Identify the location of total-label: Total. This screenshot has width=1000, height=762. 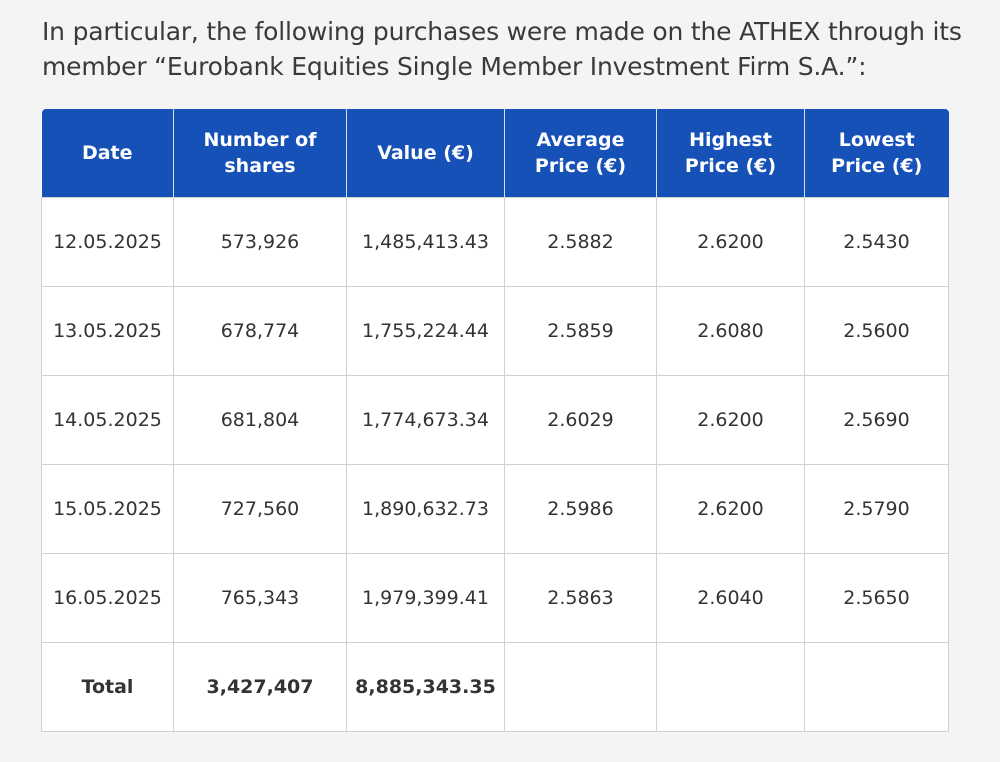
(107, 687).